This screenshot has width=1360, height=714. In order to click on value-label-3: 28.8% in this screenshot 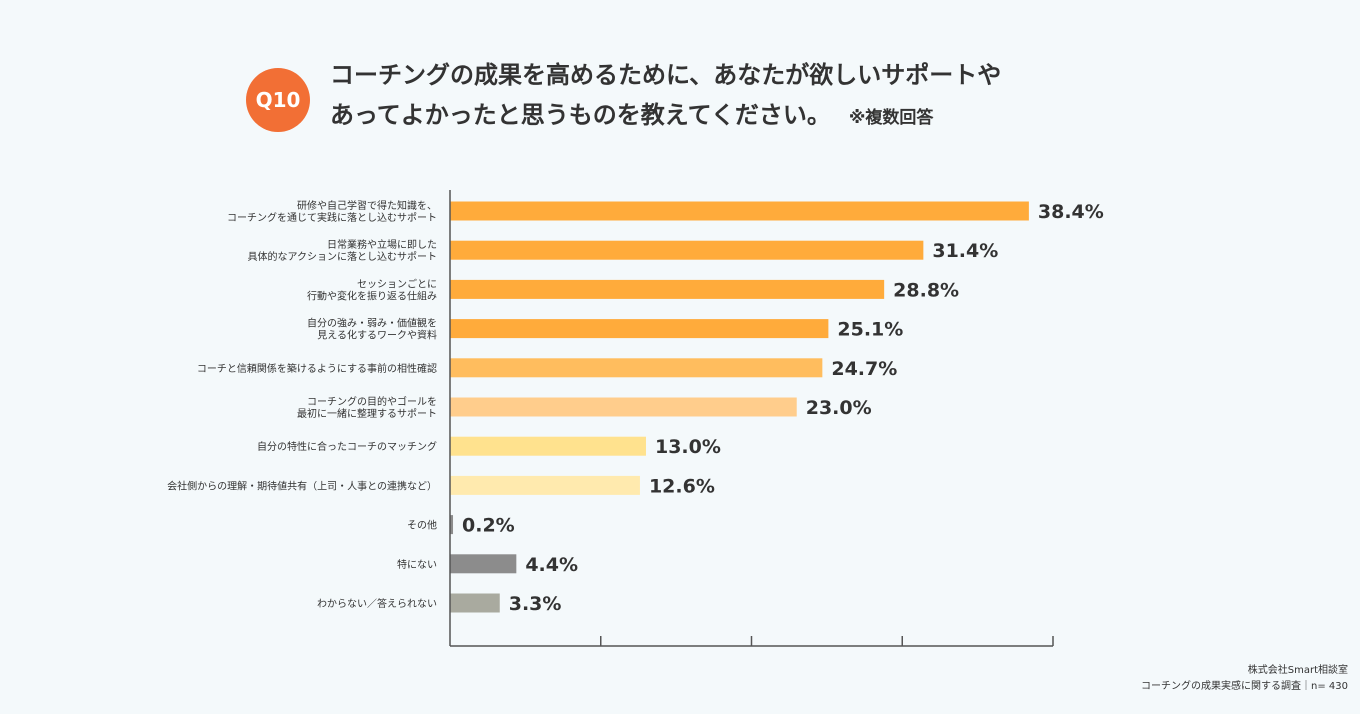, I will do `click(926, 290)`.